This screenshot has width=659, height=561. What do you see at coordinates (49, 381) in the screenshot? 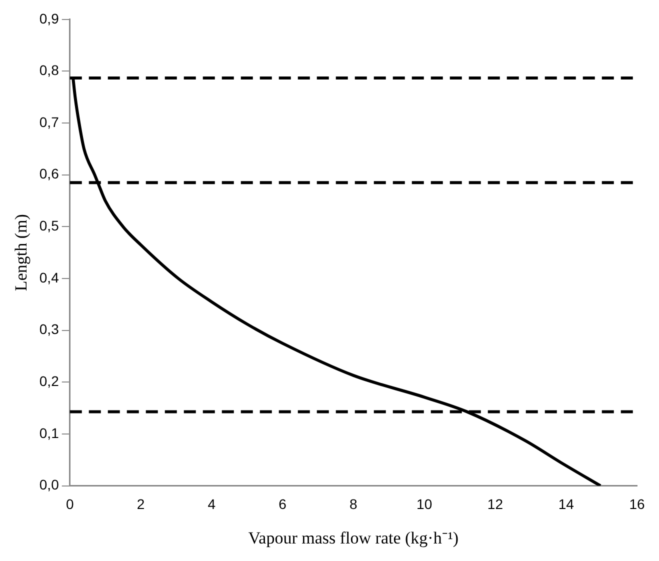
I see `y-tick-label: 0,2` at bounding box center [49, 381].